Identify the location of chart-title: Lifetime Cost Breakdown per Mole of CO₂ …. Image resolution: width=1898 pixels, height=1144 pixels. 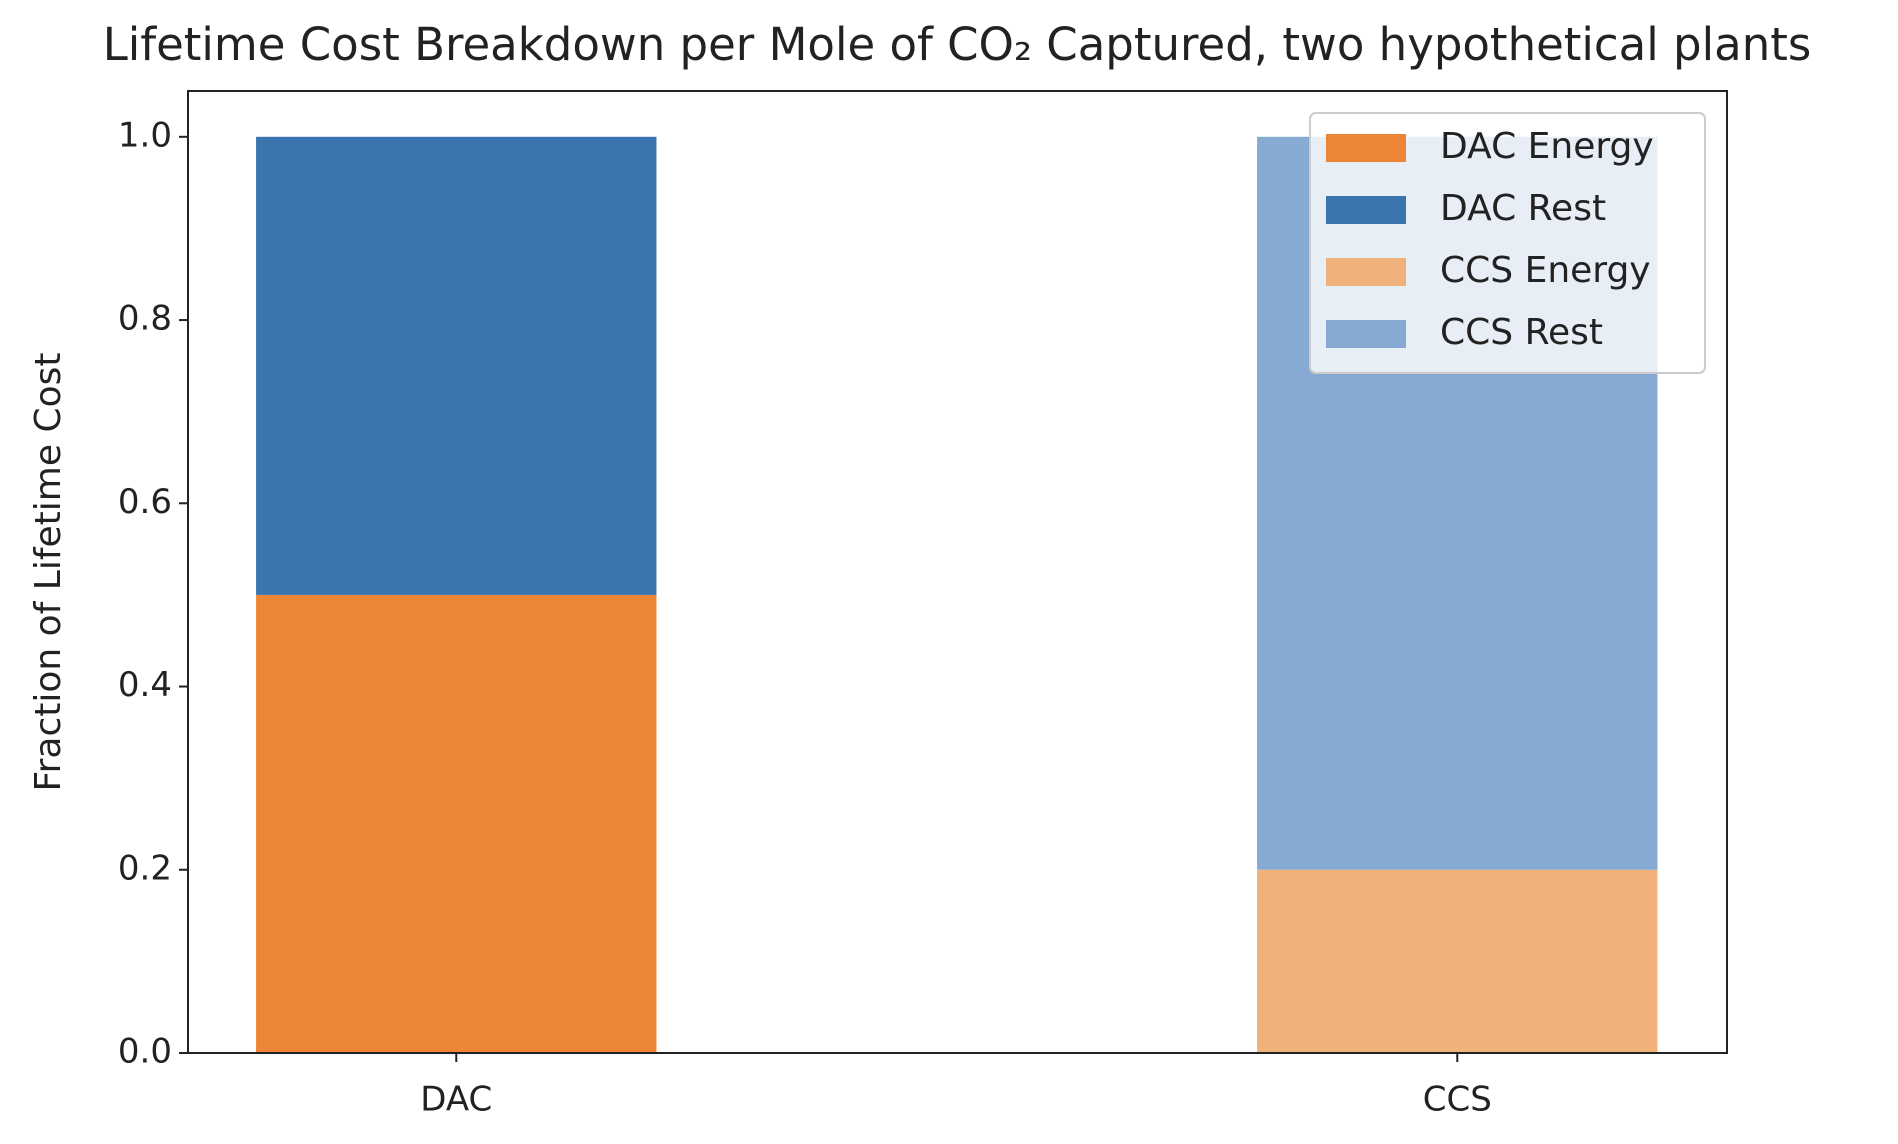
(957, 44).